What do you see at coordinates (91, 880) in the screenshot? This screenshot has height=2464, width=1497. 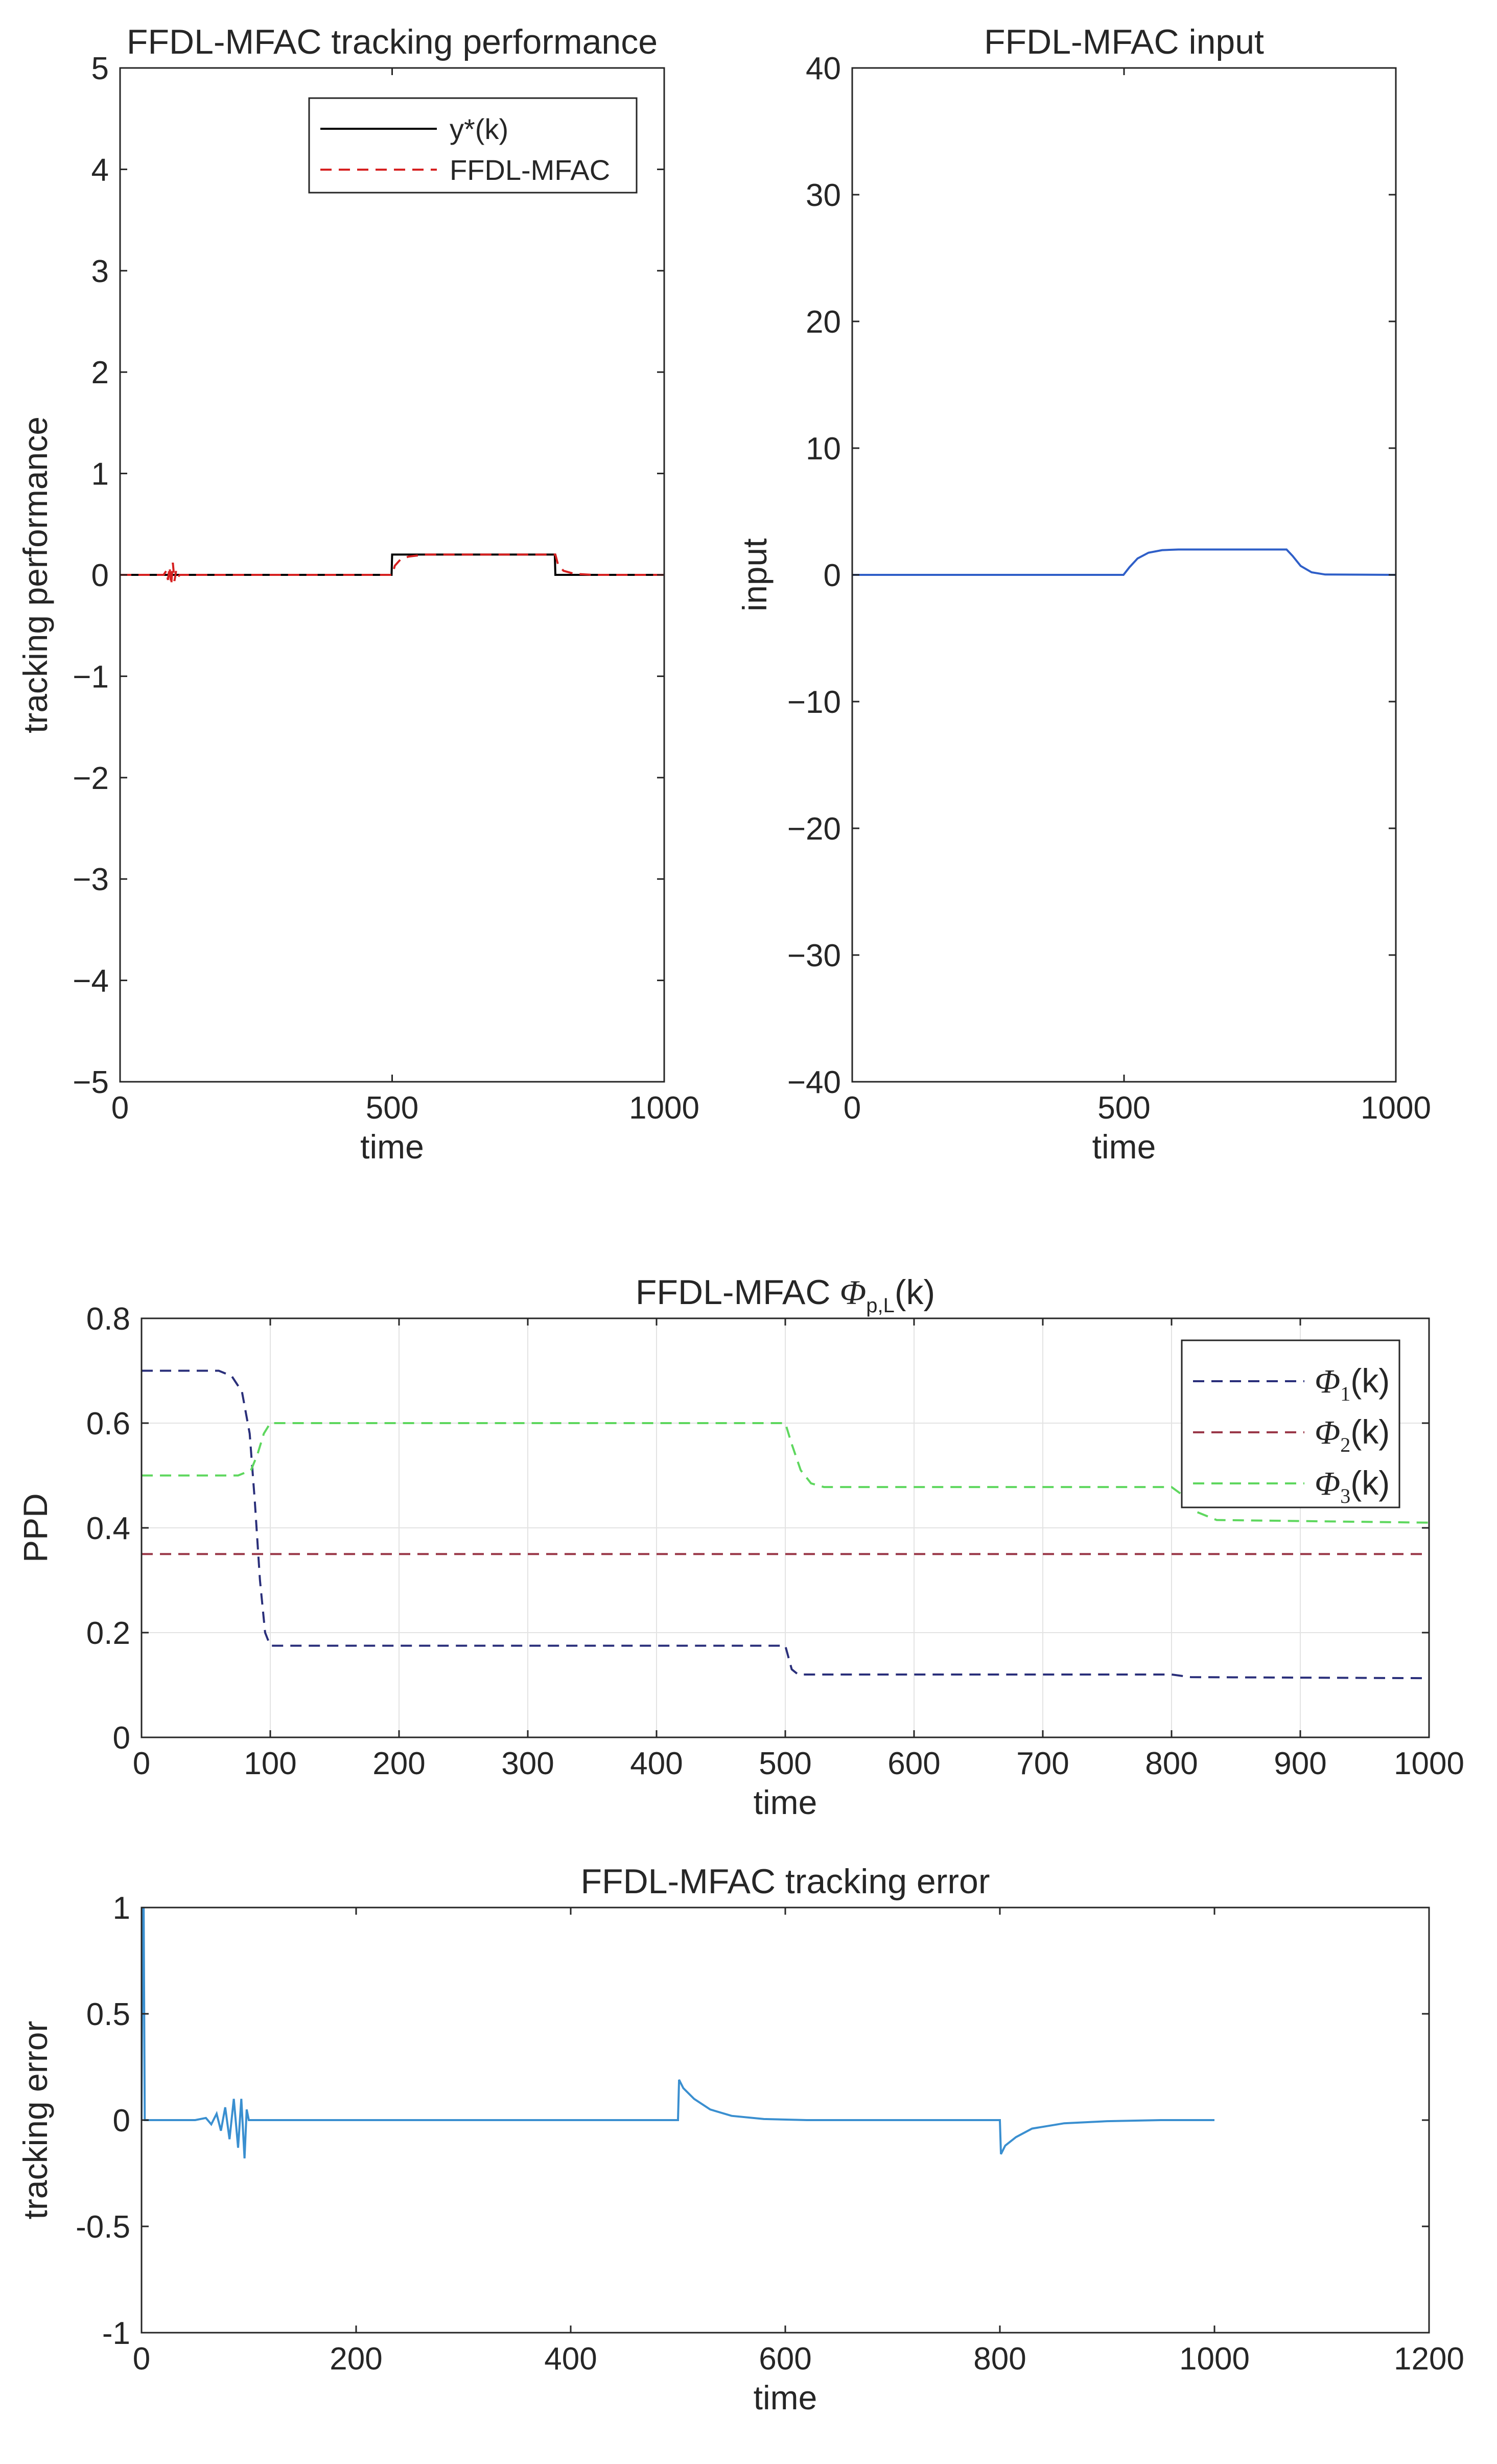 I see `y-tick-label: −3` at bounding box center [91, 880].